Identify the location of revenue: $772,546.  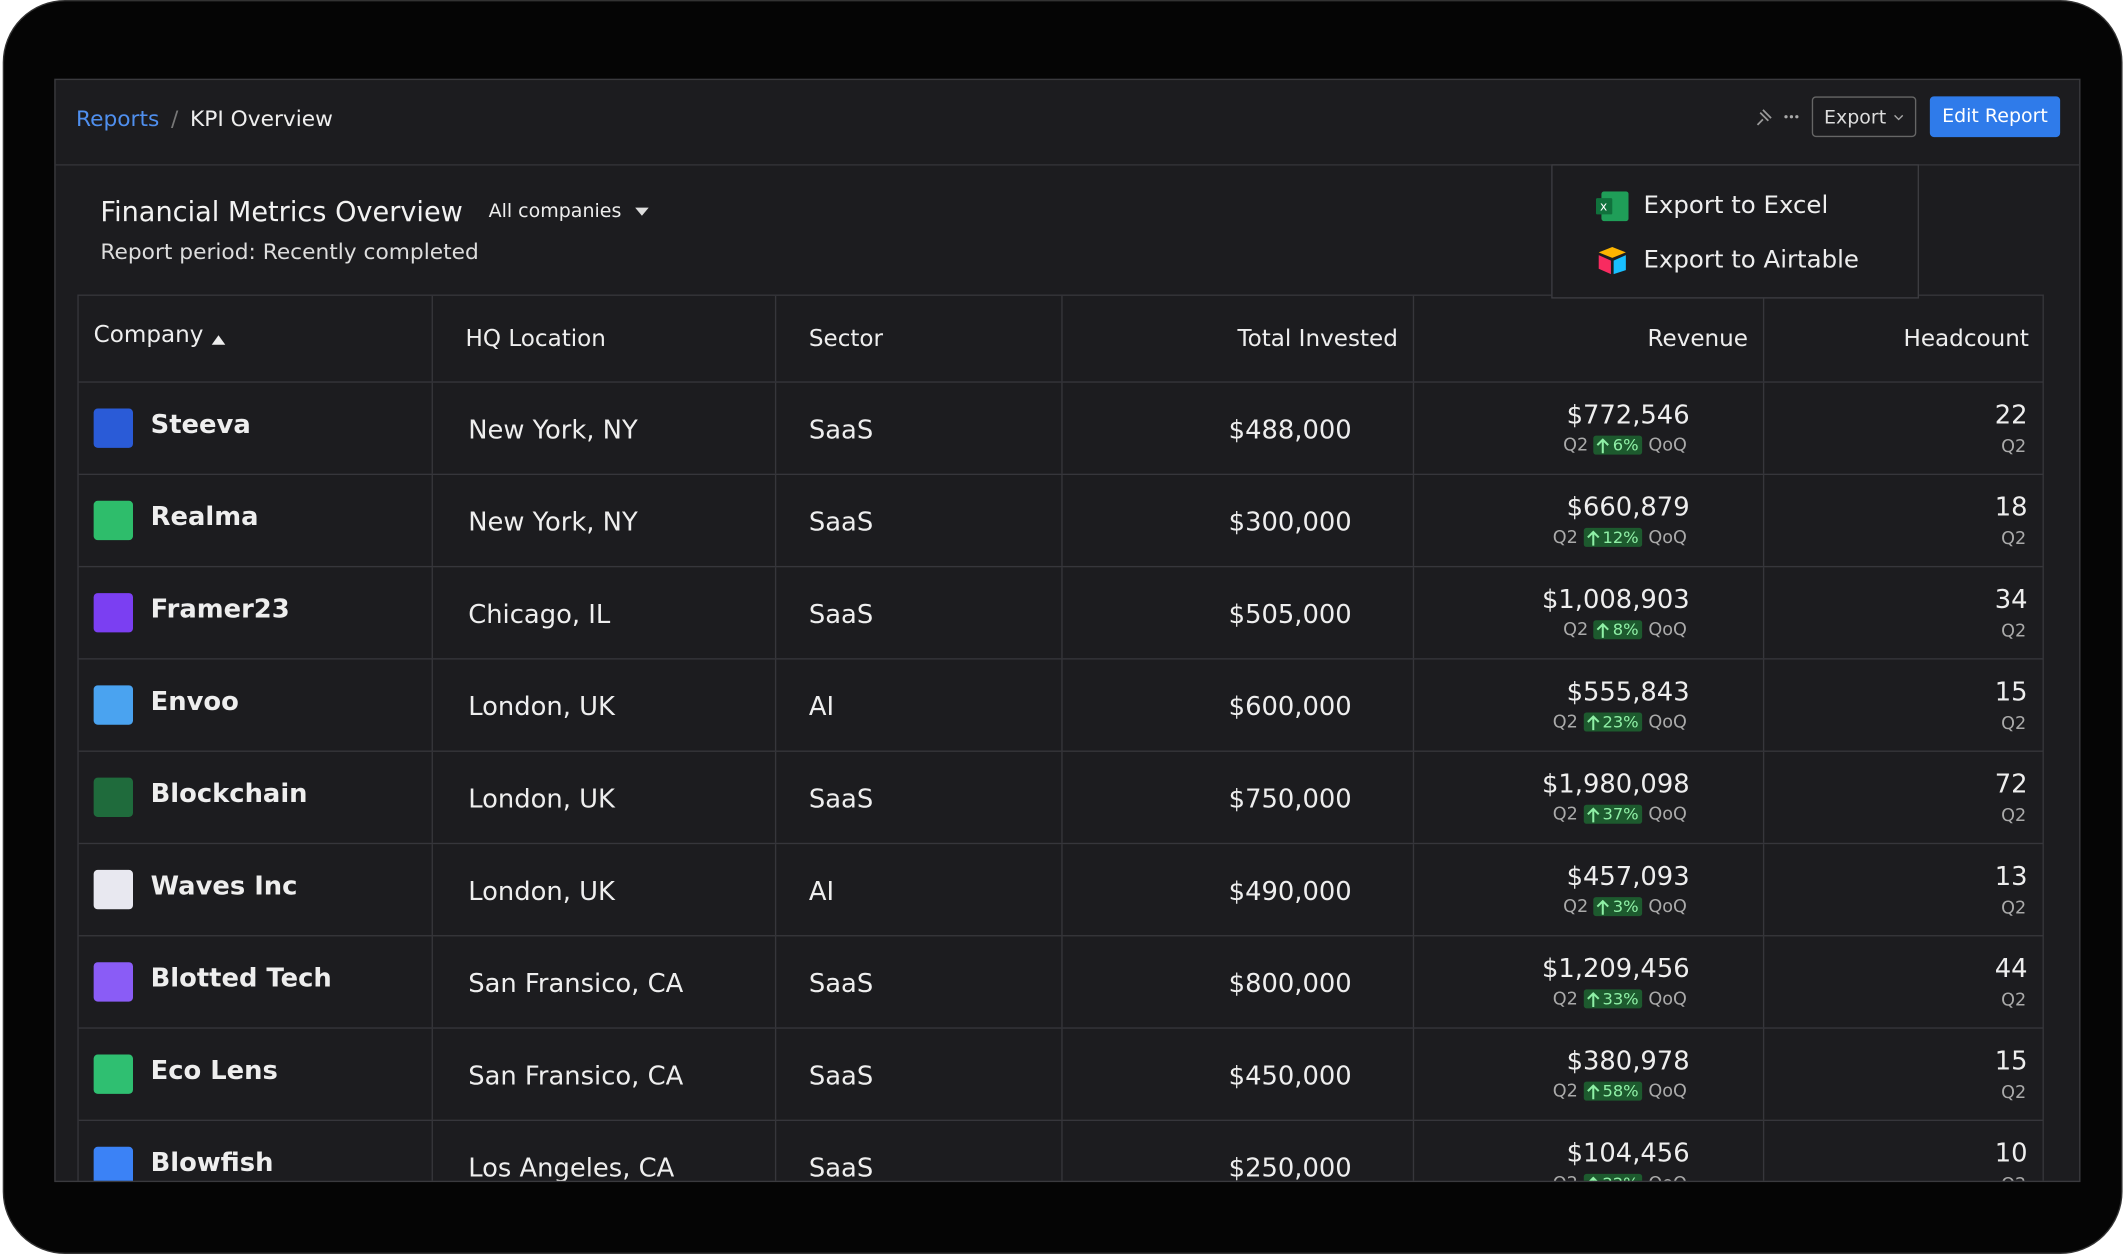
(1628, 415).